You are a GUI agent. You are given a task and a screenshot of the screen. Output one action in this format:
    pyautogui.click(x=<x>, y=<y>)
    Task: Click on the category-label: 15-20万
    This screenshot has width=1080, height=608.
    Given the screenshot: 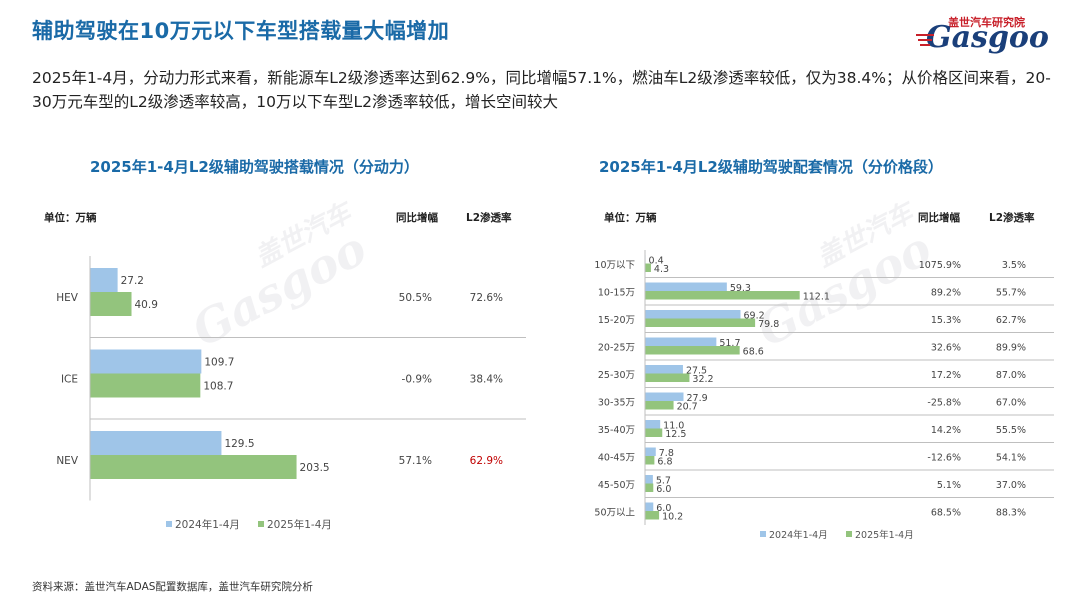 What is the action you would take?
    pyautogui.click(x=616, y=320)
    